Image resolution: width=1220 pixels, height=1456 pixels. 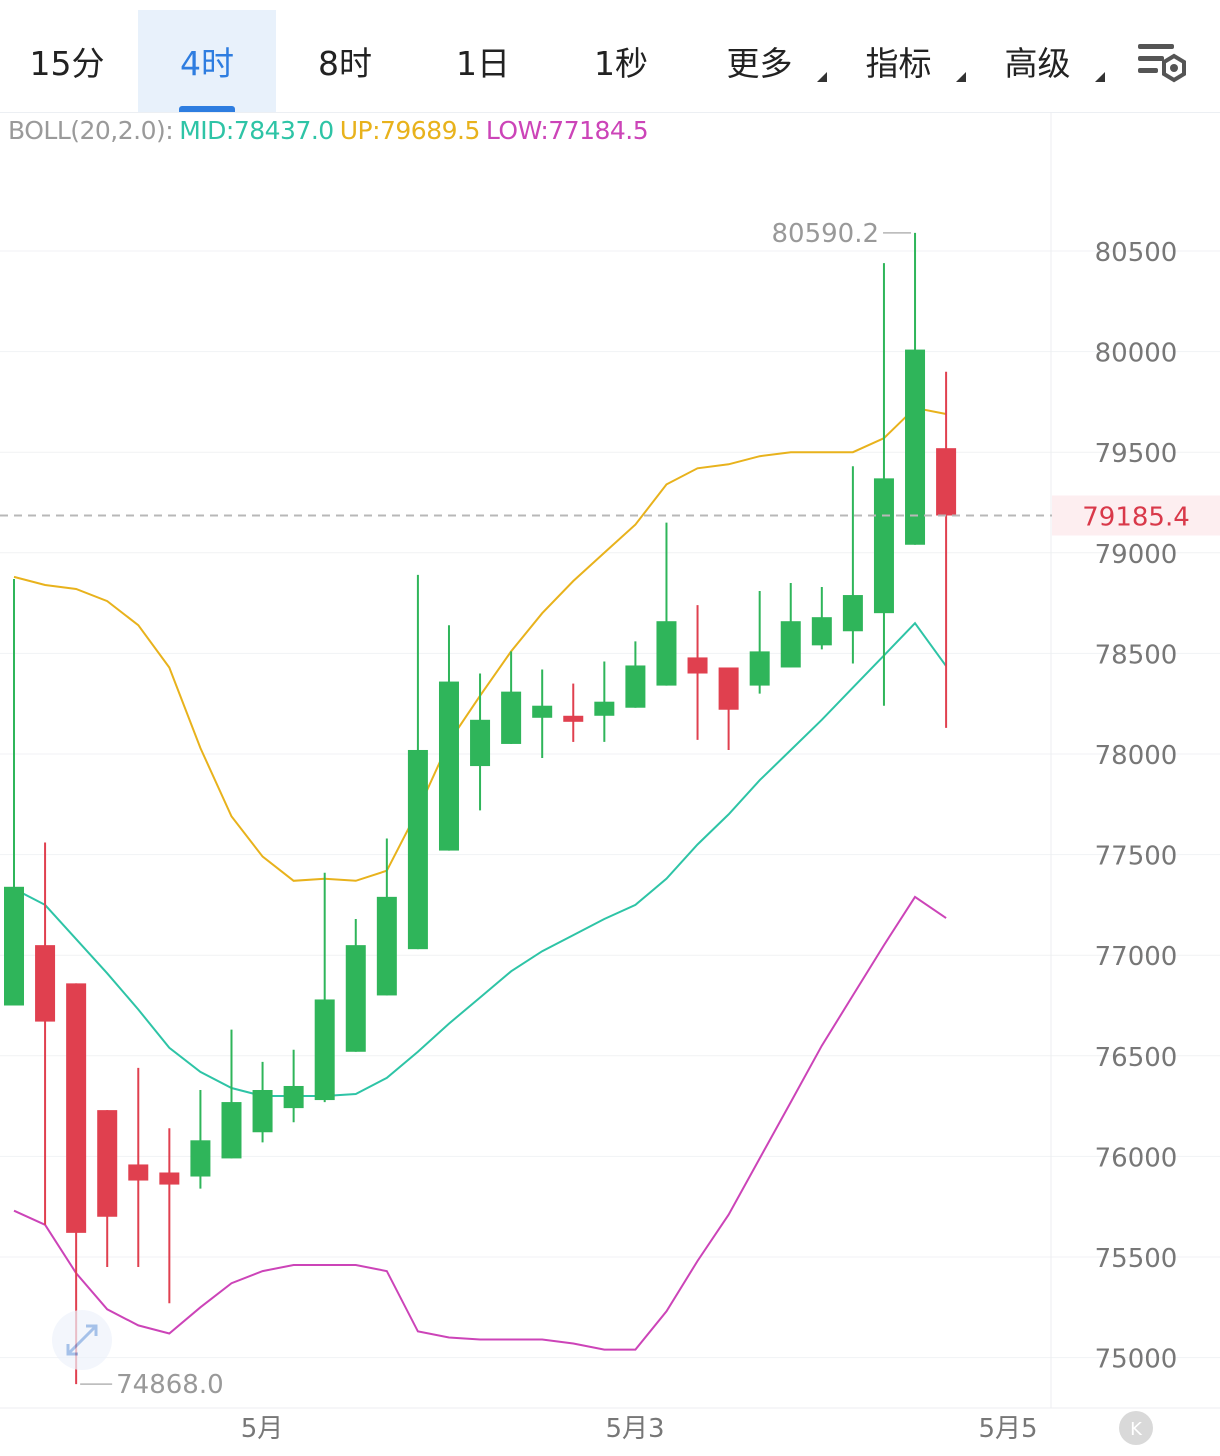 I want to click on current-price-tag: 79185.4, so click(x=1136, y=517).